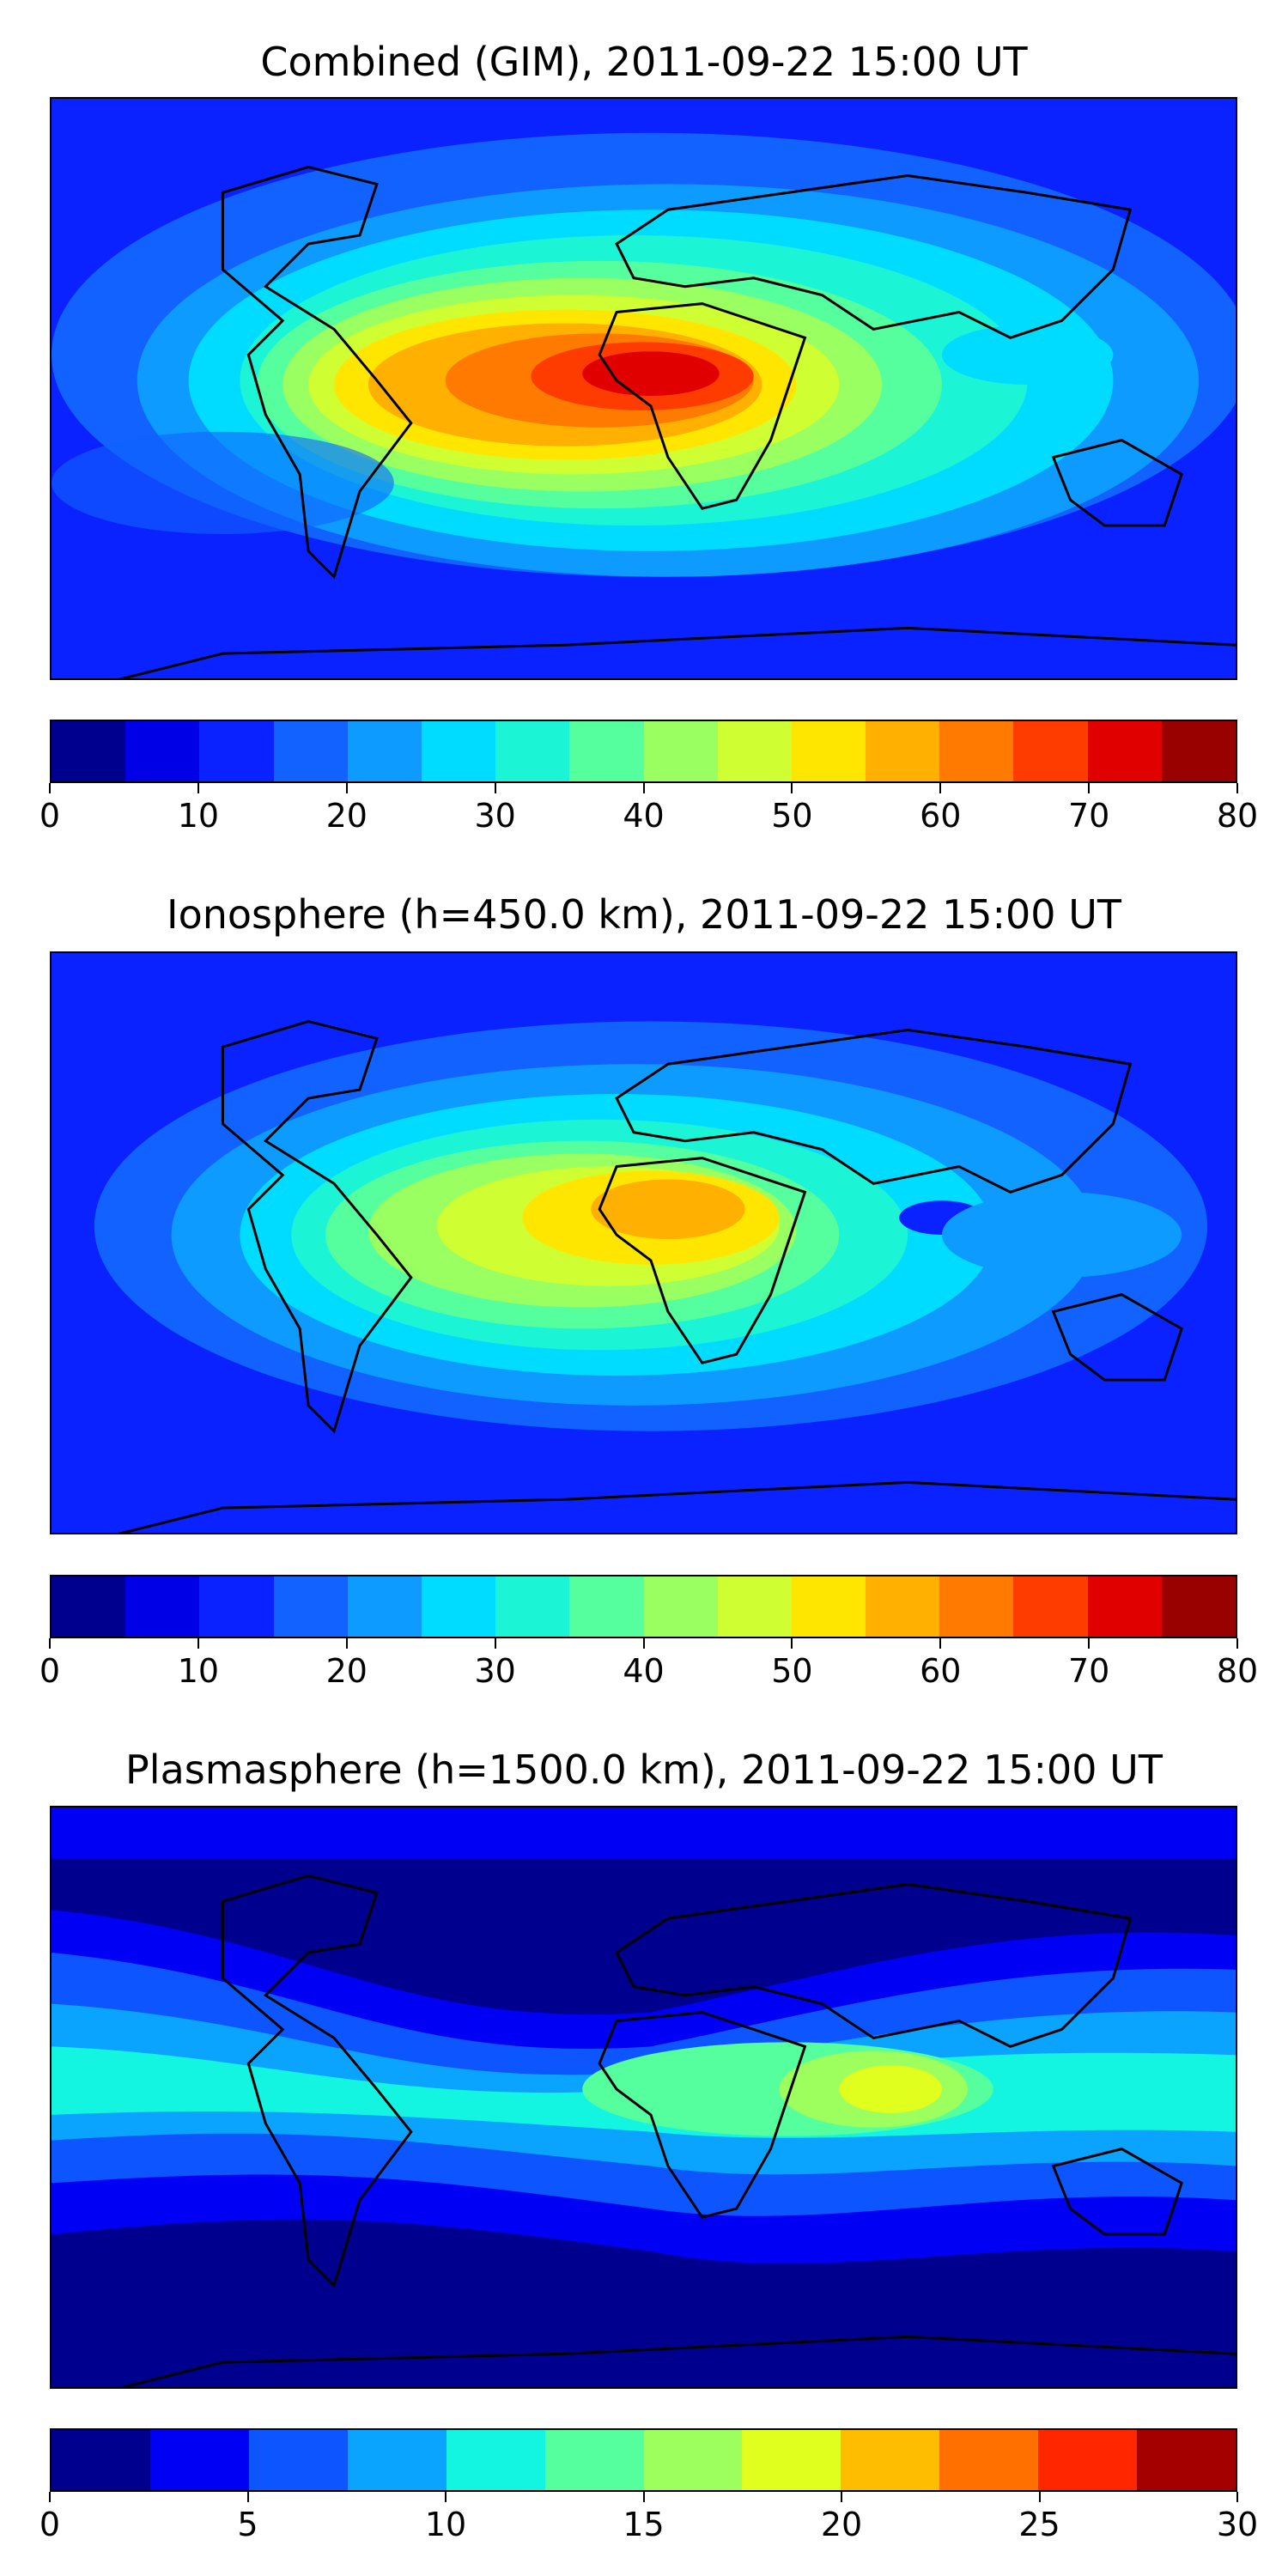 This screenshot has width=1288, height=2576. What do you see at coordinates (248, 2524) in the screenshot?
I see `colorbar-tick-label: 5` at bounding box center [248, 2524].